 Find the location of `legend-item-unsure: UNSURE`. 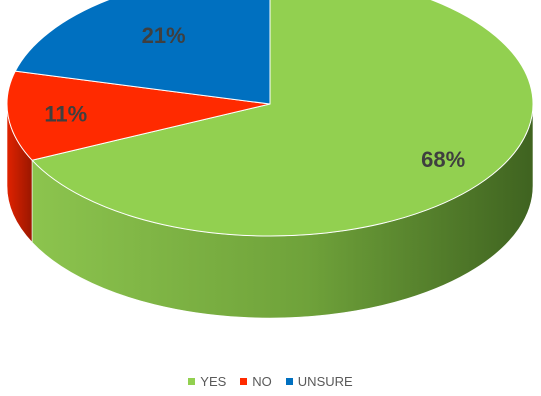

legend-item-unsure: UNSURE is located at coordinates (319, 381).